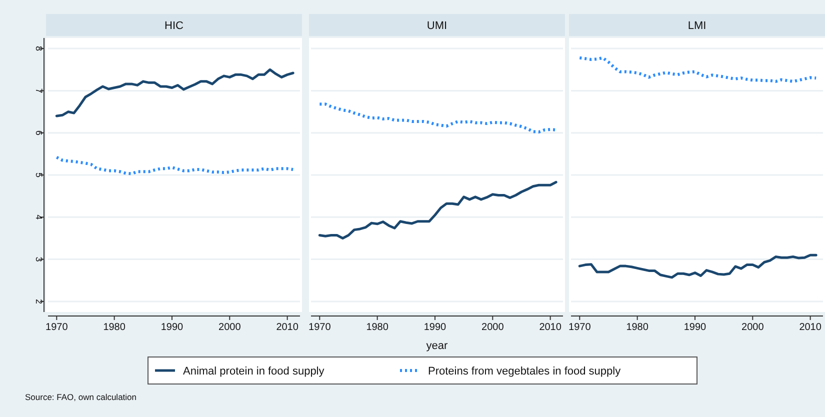  What do you see at coordinates (81, 397) in the screenshot?
I see `source-note: Source: FAO, own calculation` at bounding box center [81, 397].